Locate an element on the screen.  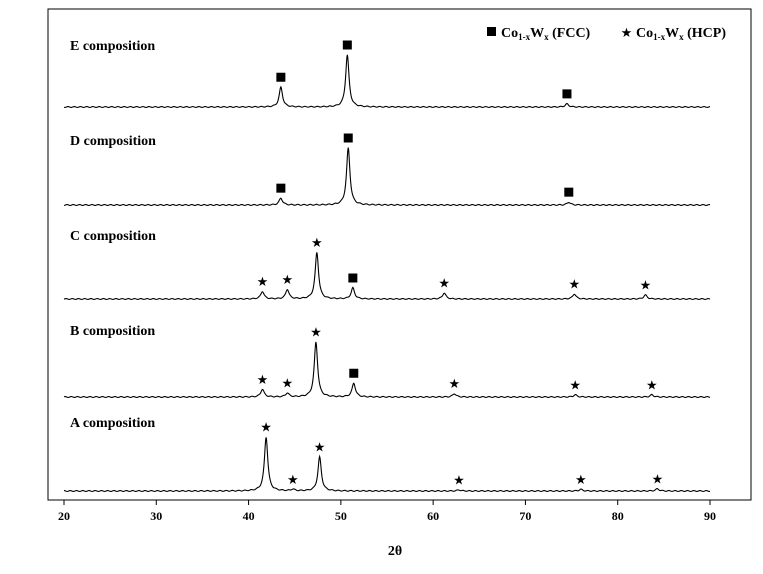
trace-label: D composition is located at coordinates (113, 141).